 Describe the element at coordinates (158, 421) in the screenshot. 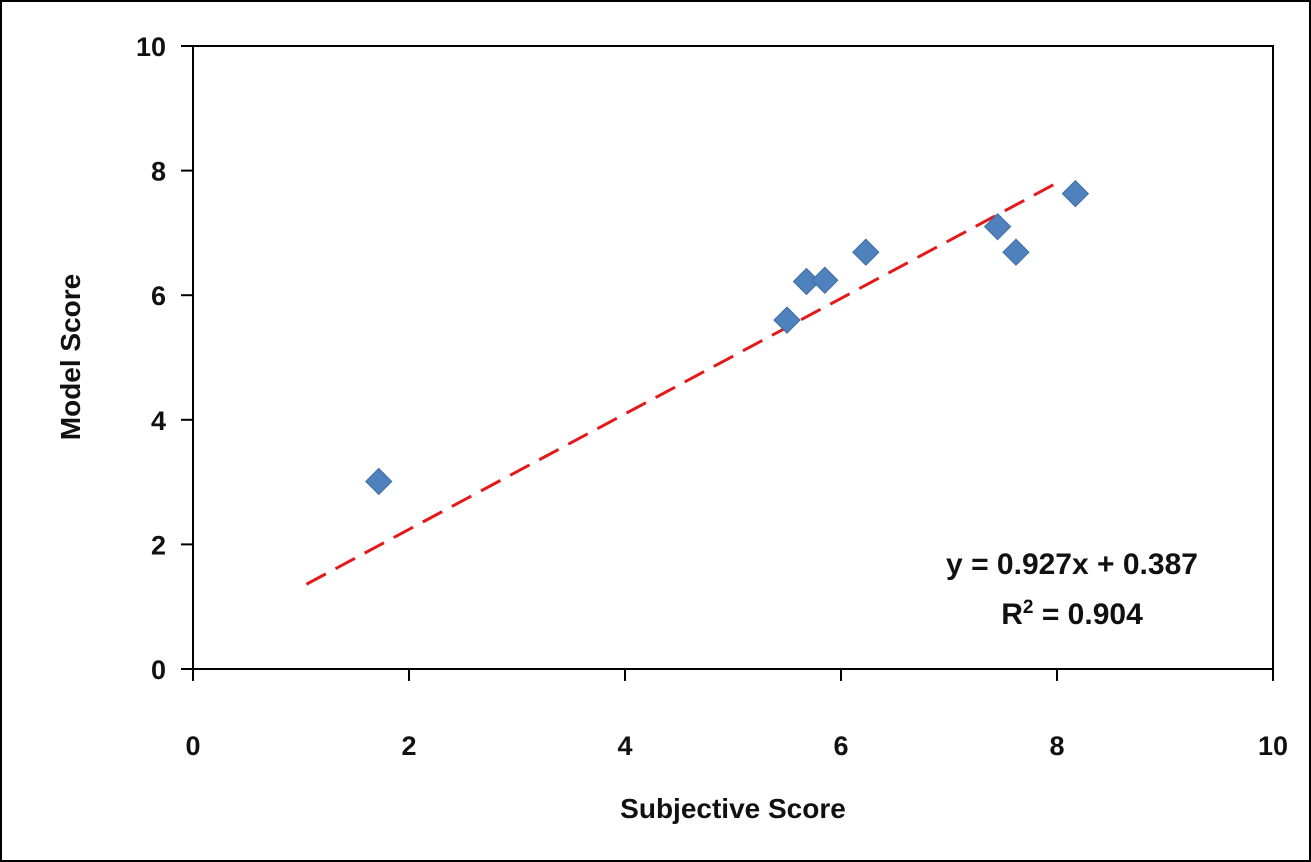

I see `y-tick-label: 4` at that location.